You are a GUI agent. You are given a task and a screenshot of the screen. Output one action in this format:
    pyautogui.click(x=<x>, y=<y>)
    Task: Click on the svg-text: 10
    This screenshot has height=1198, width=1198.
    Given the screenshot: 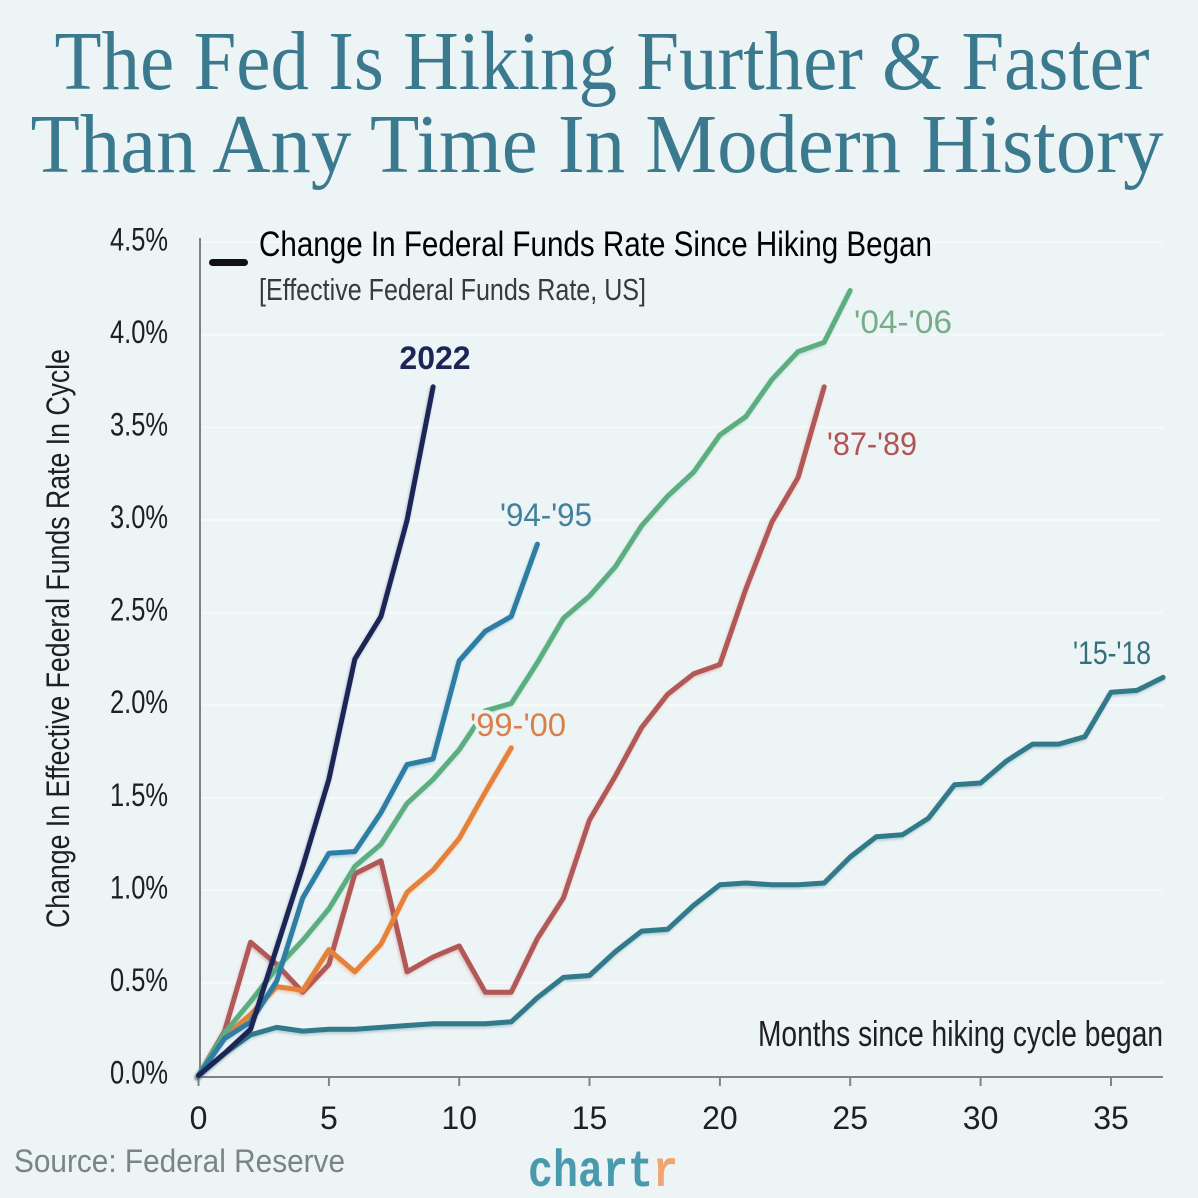 What is the action you would take?
    pyautogui.click(x=459, y=1118)
    